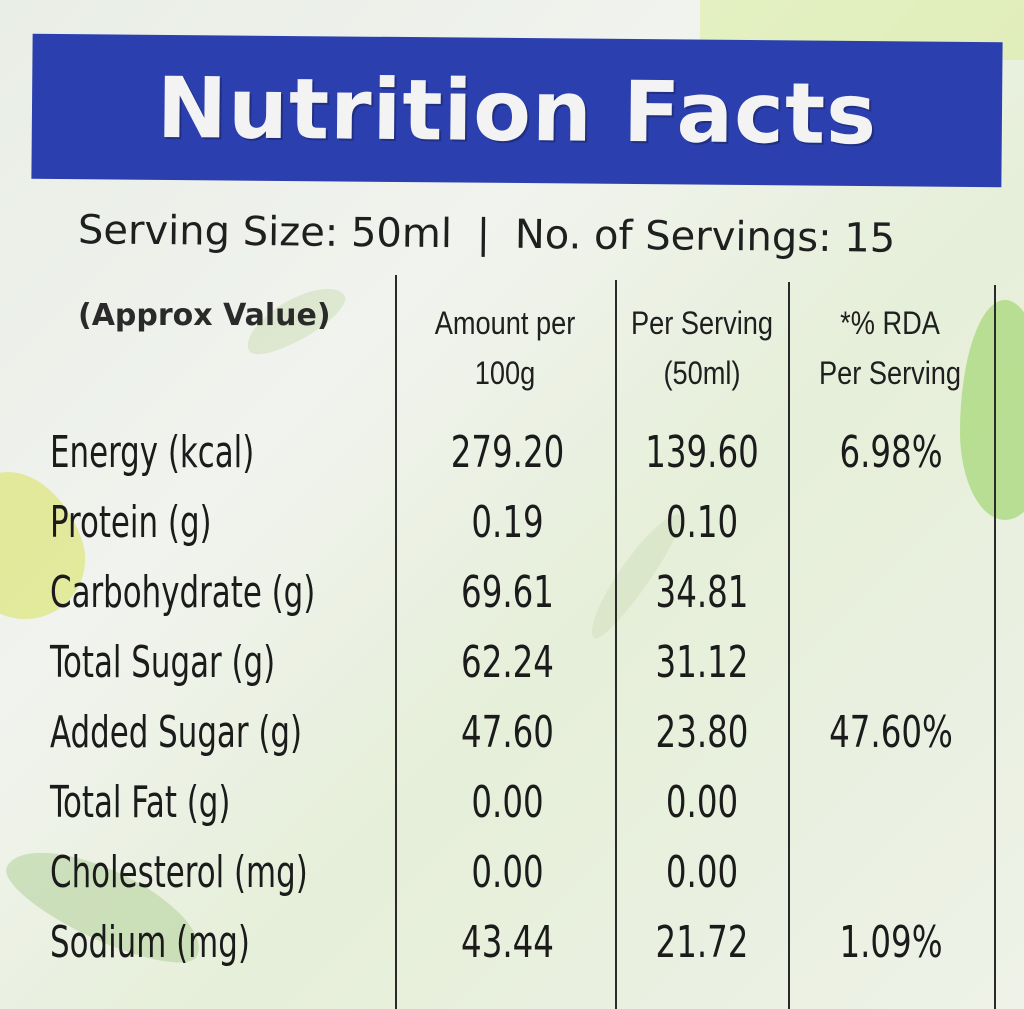 This screenshot has width=1024, height=1009. What do you see at coordinates (507, 452) in the screenshot?
I see `amount-per-100g: 279.20` at bounding box center [507, 452].